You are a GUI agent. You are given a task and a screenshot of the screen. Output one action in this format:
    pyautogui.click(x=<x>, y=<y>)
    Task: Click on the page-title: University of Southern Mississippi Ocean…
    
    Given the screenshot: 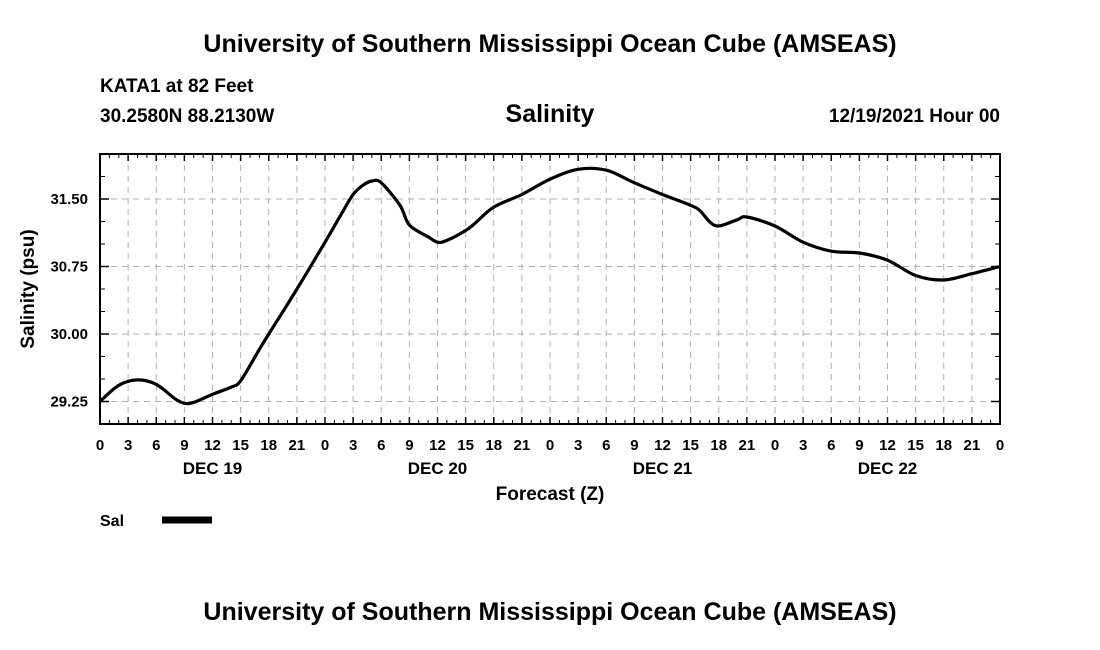 What is the action you would take?
    pyautogui.click(x=550, y=44)
    